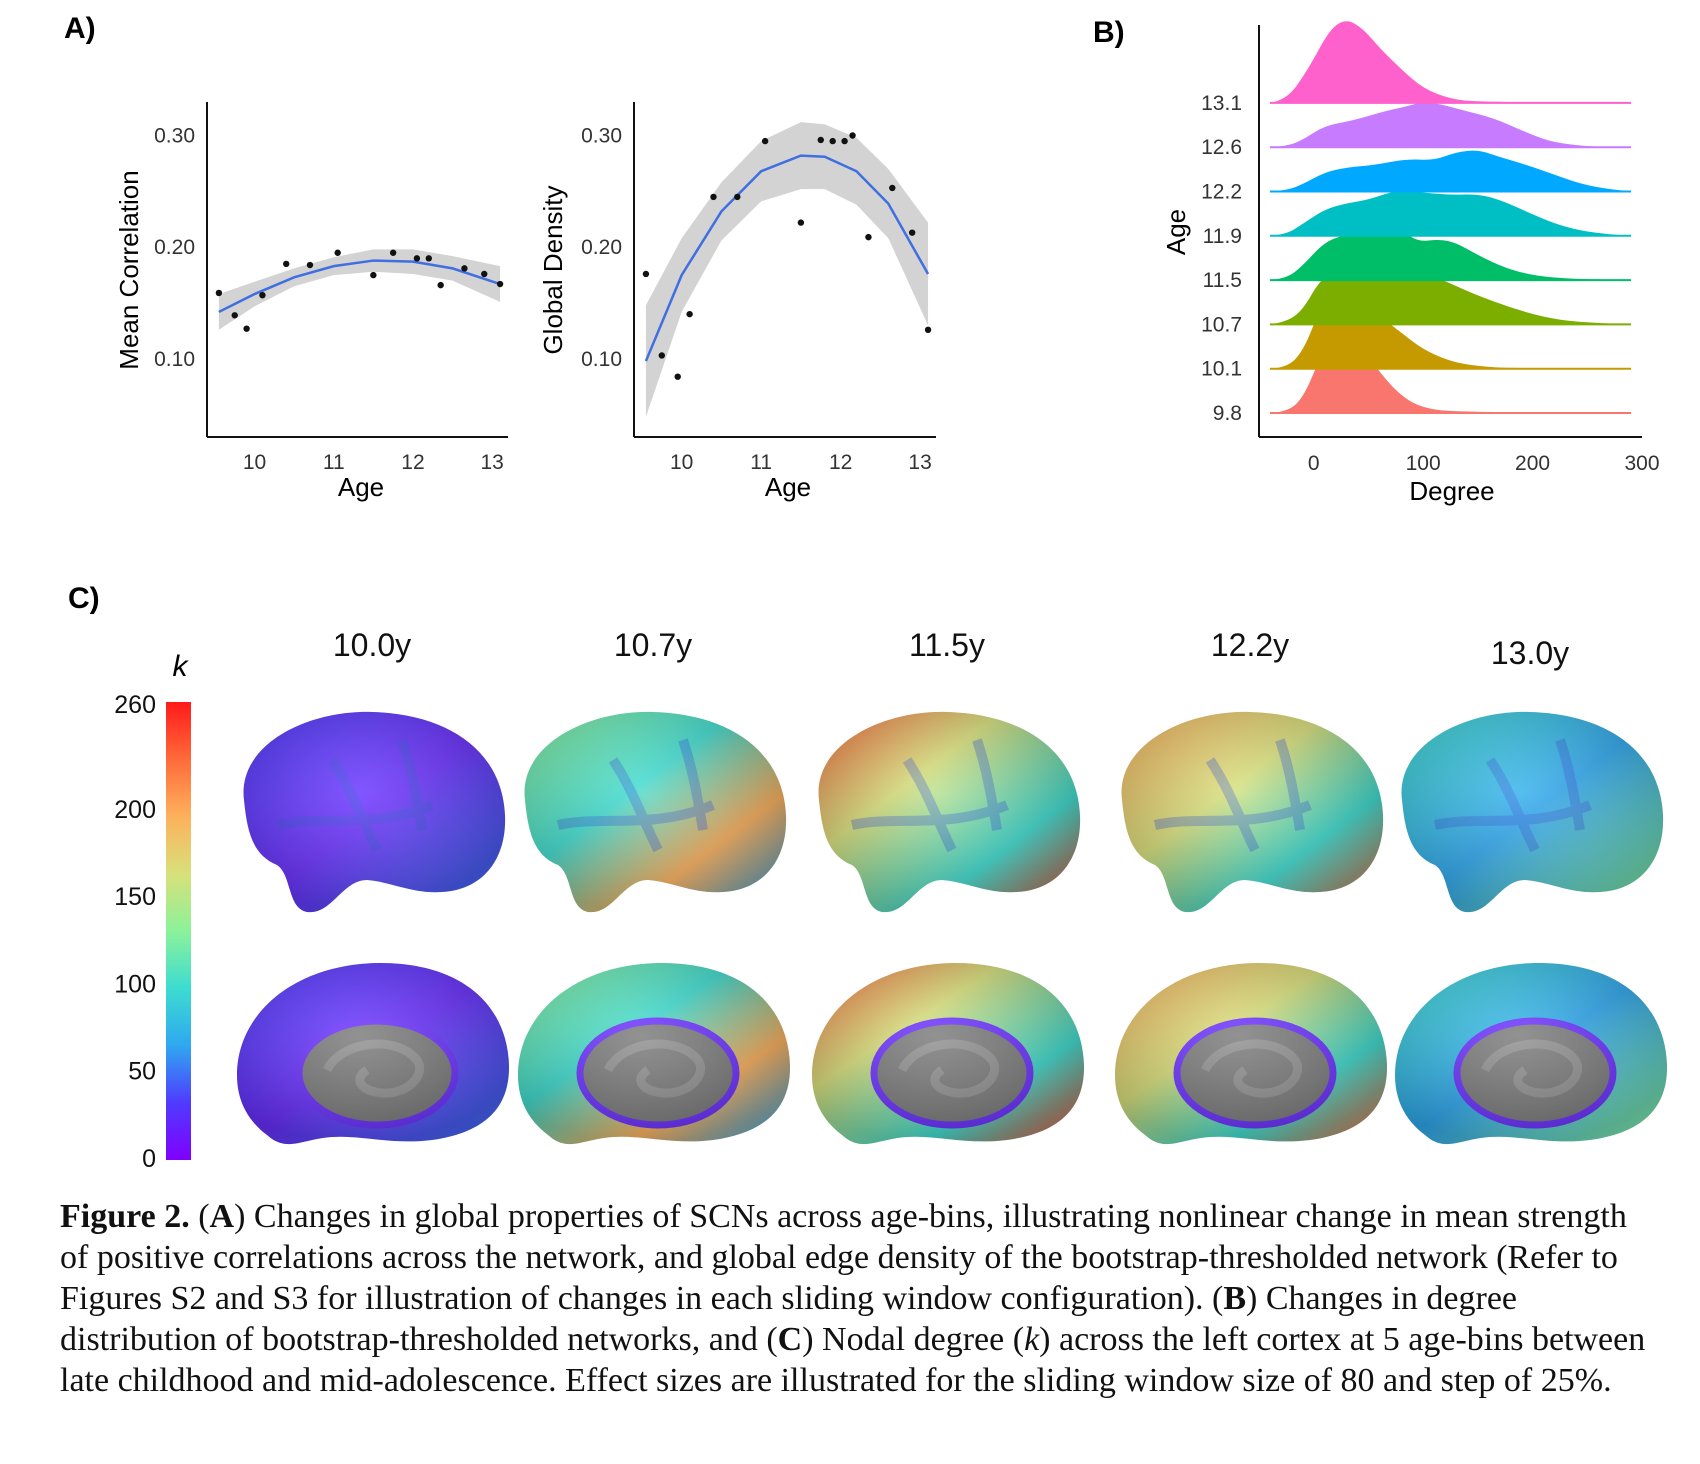  What do you see at coordinates (1032, 1339) in the screenshot?
I see `caption-k: k` at bounding box center [1032, 1339].